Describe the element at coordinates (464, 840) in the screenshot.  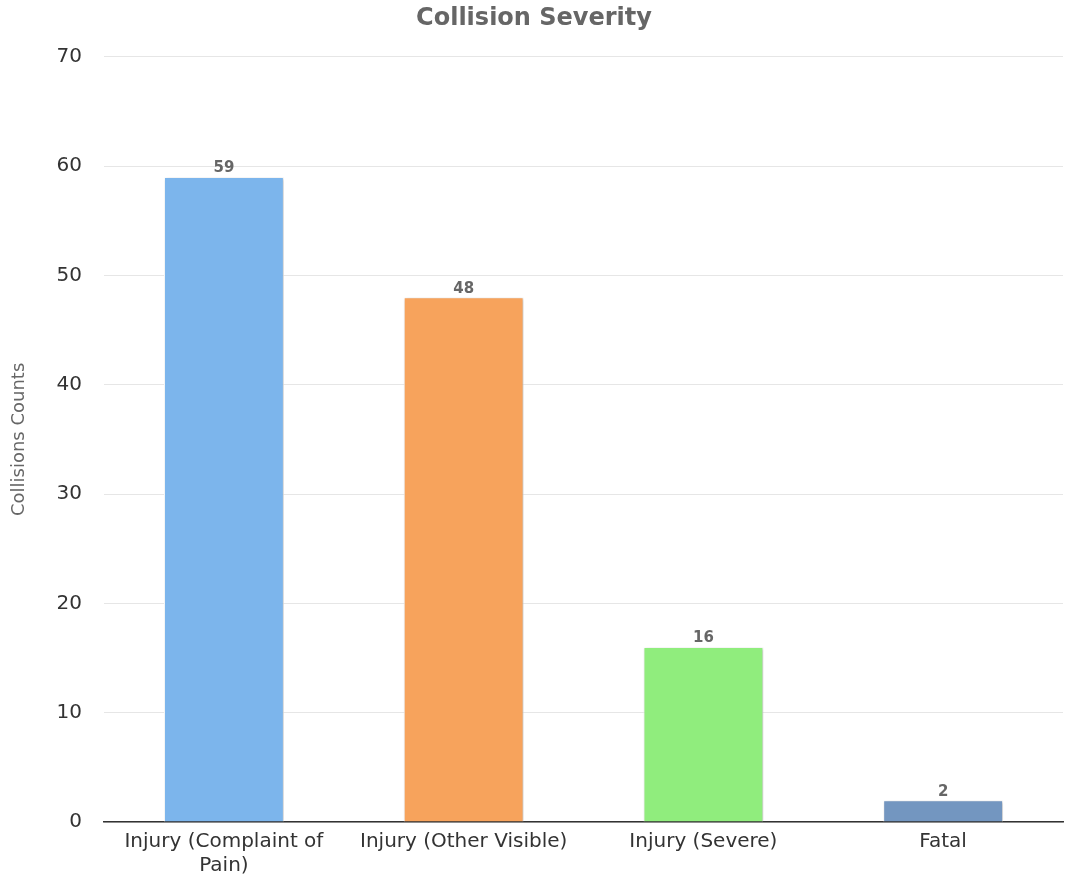
I see `x-tick-label: Injury (Other Visible)` at that location.